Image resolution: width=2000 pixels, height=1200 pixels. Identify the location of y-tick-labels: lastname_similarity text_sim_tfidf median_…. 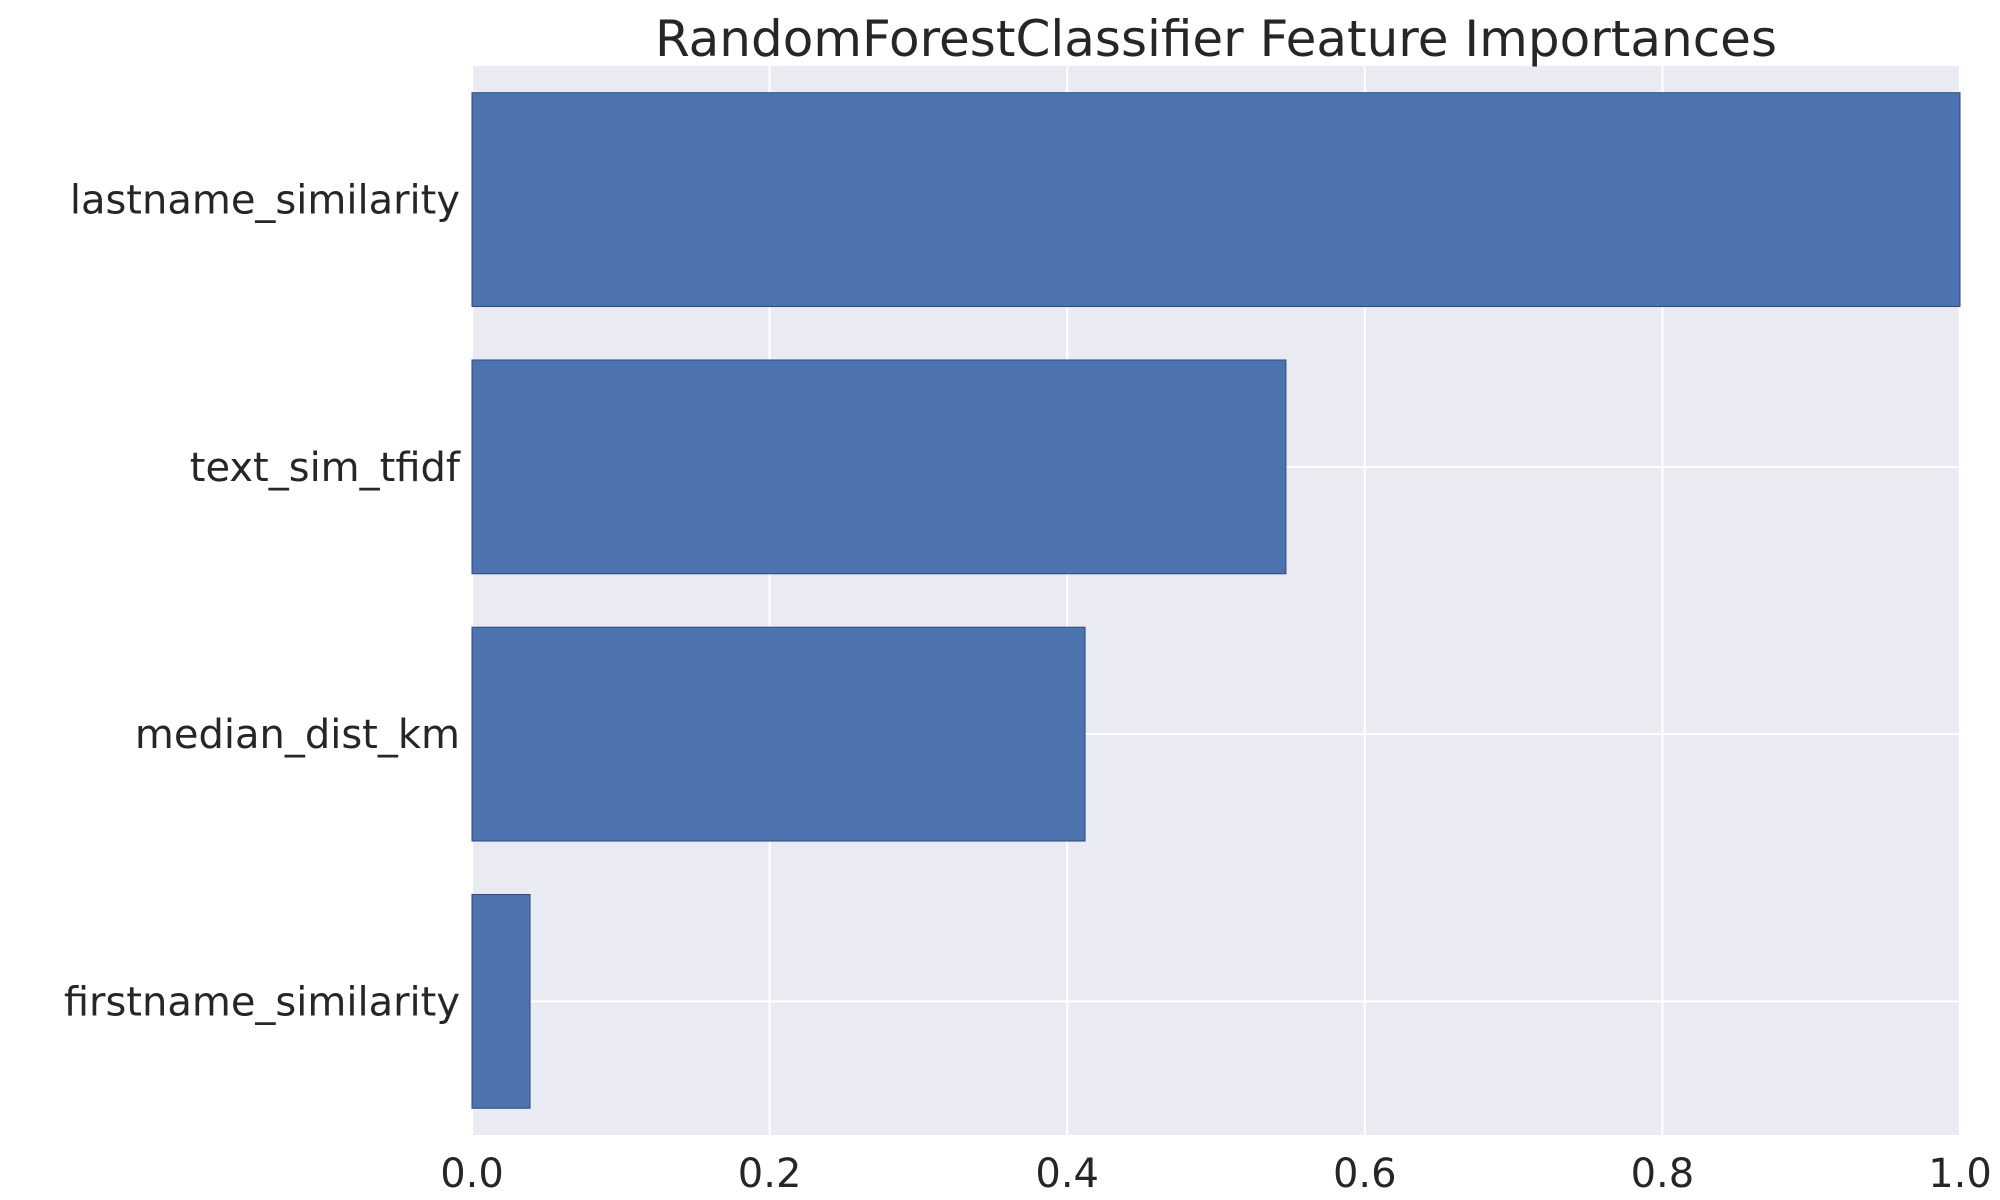
(262, 602).